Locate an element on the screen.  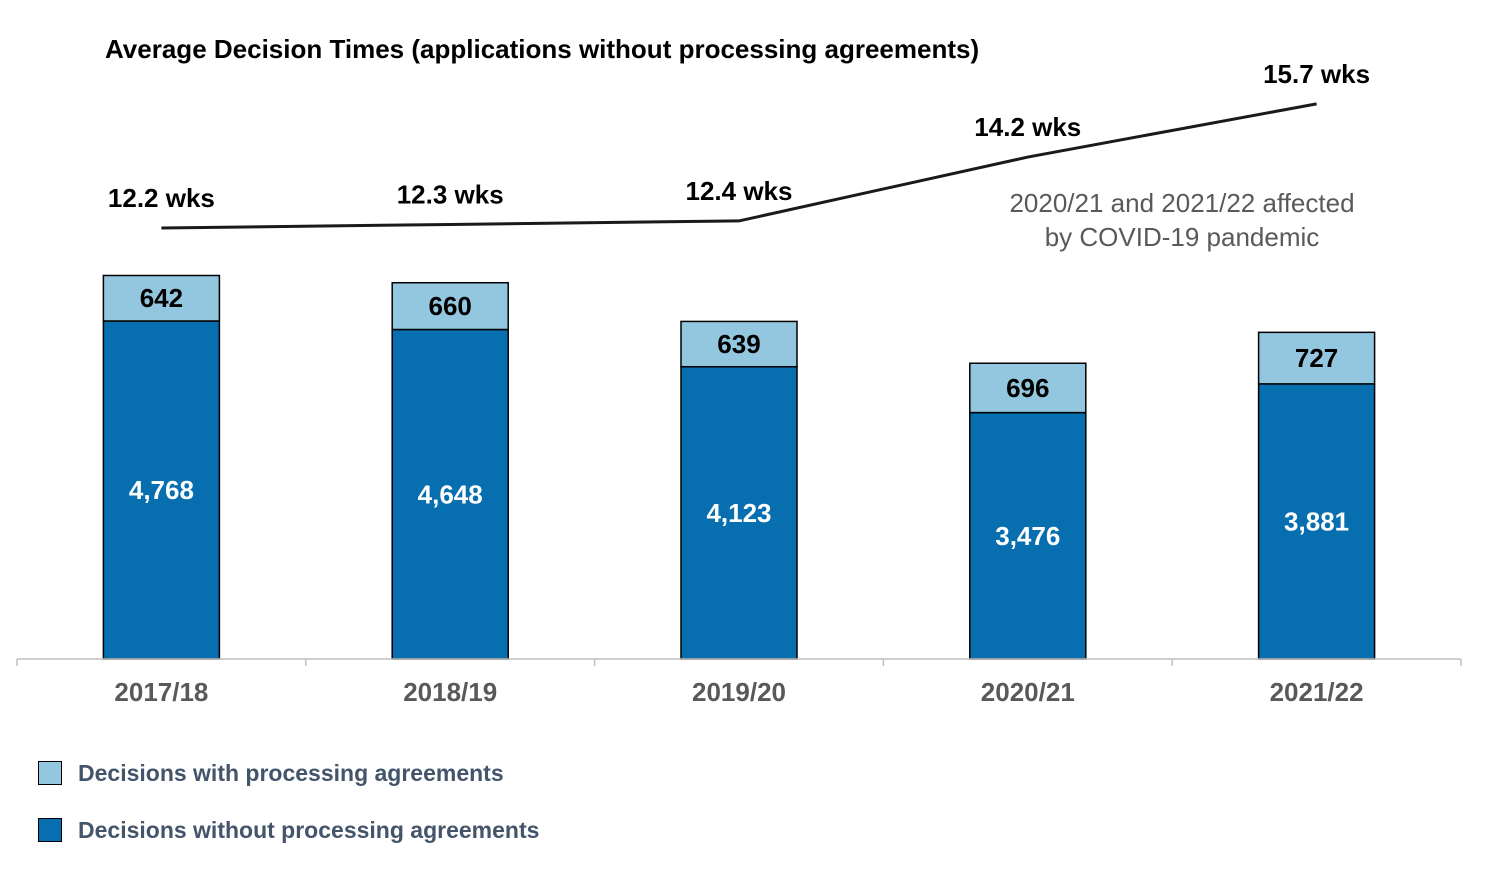
x-tick-label: 2018/19 is located at coordinates (450, 692).